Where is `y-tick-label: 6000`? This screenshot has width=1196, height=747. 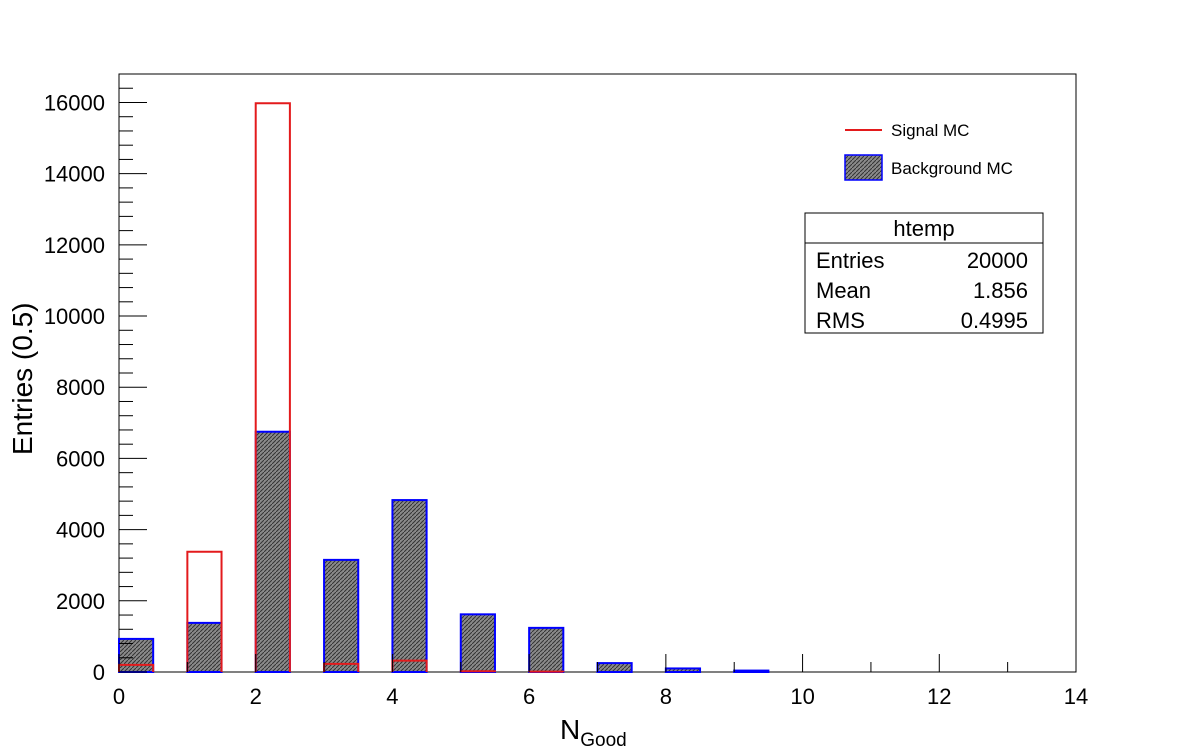
y-tick-label: 6000 is located at coordinates (80, 458).